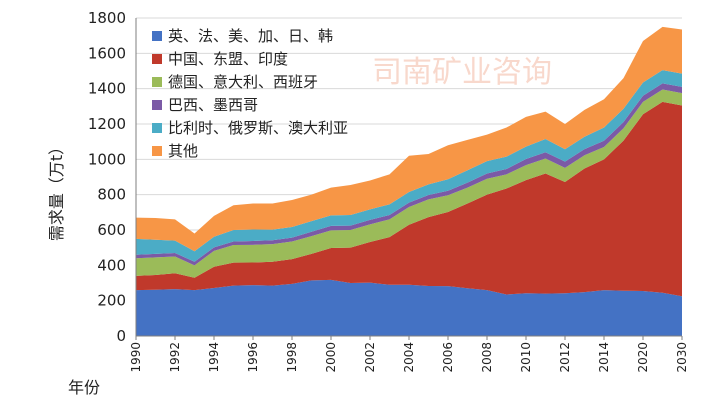 This screenshot has width=726, height=412. Describe the element at coordinates (121, 336) in the screenshot. I see `y-tick-label: 0` at that location.